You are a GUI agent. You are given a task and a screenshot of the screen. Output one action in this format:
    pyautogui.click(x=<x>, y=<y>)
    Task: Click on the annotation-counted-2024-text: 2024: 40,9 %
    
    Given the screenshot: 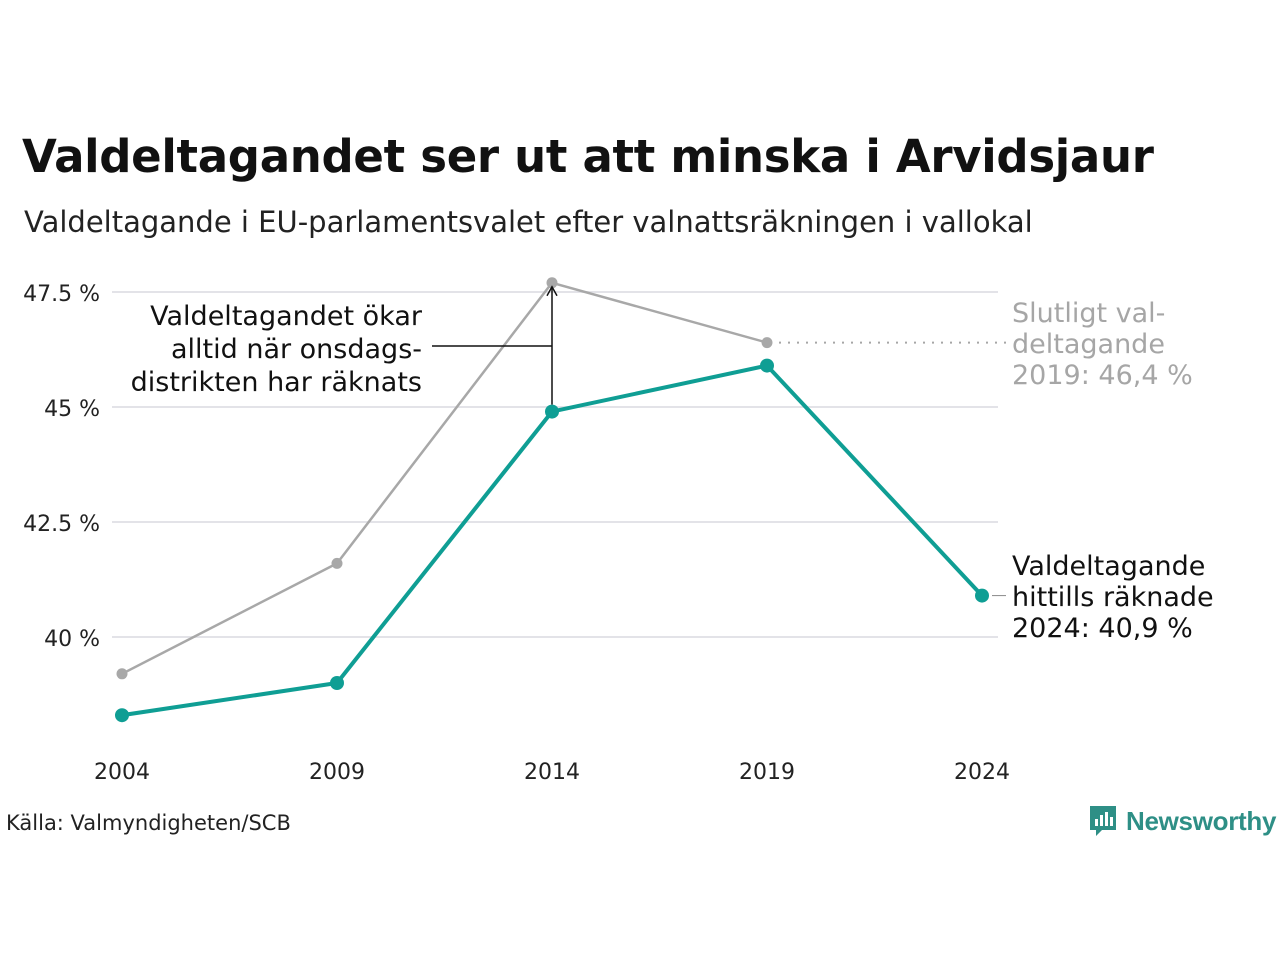 What is the action you would take?
    pyautogui.click(x=1102, y=628)
    